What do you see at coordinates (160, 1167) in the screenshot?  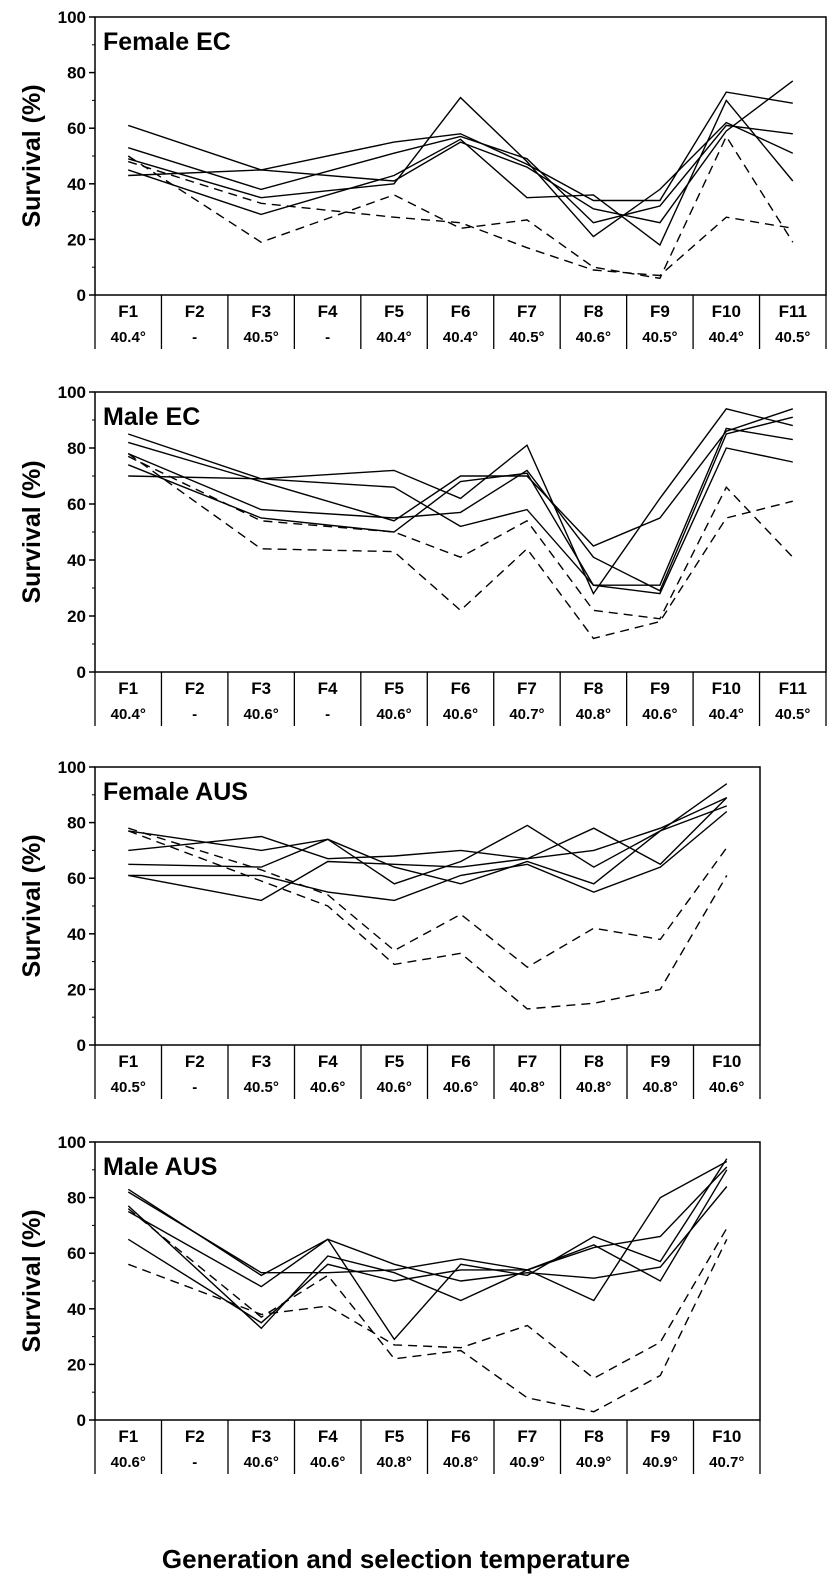 I see `panel-title: Male AUS` at bounding box center [160, 1167].